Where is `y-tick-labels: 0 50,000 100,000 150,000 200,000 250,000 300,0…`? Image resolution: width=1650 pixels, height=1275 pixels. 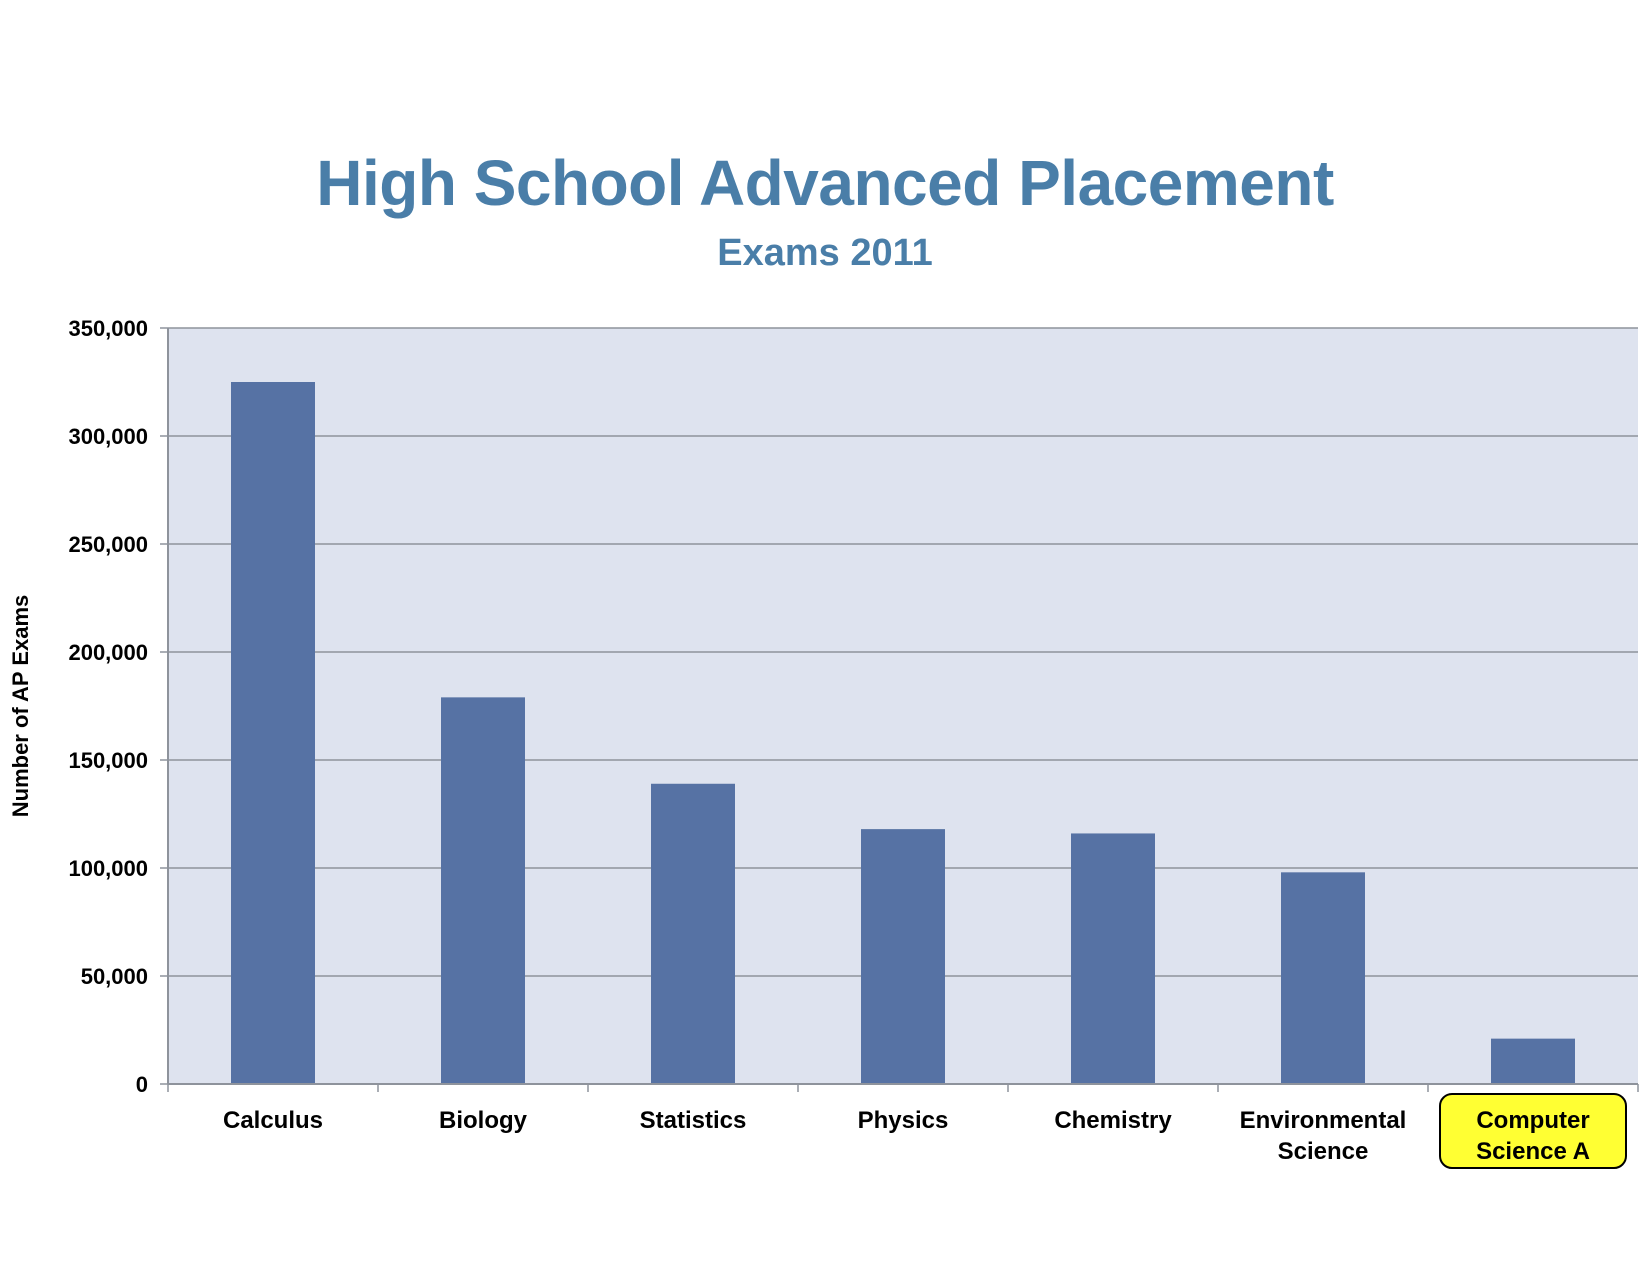 y-tick-labels: 0 50,000 100,000 150,000 200,000 250,000 300,0… is located at coordinates (108, 706).